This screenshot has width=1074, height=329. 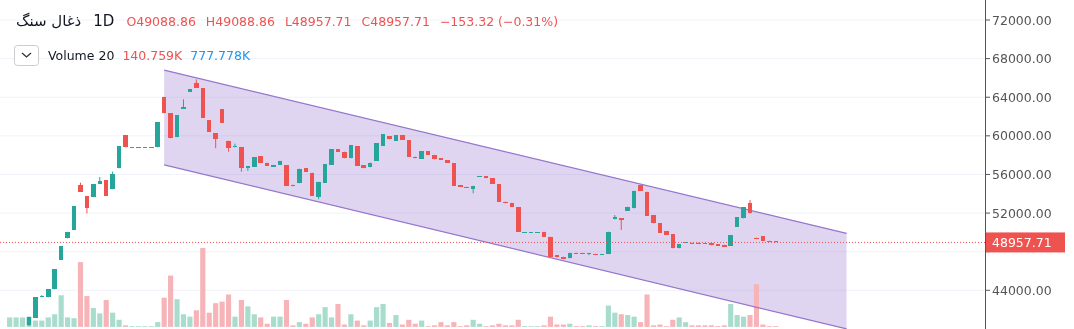 What do you see at coordinates (104, 21) in the screenshot?
I see `text: 1D` at bounding box center [104, 21].